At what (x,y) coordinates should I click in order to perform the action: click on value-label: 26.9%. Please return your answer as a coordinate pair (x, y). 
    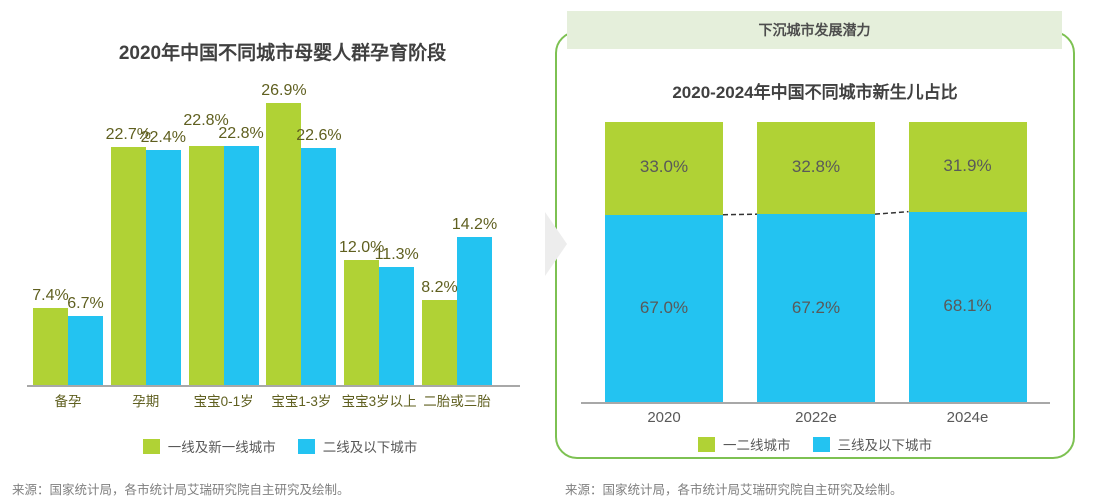
    Looking at the image, I should click on (284, 90).